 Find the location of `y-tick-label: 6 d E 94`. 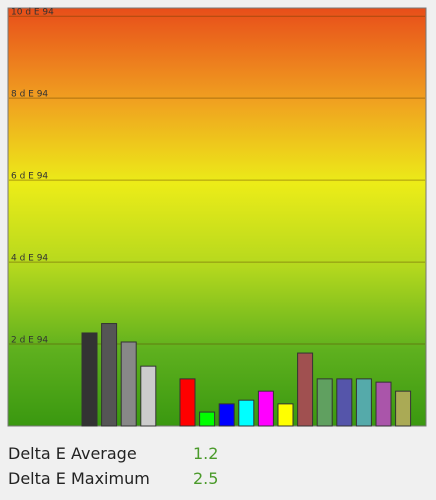

y-tick-label: 6 d E 94 is located at coordinates (29, 177).